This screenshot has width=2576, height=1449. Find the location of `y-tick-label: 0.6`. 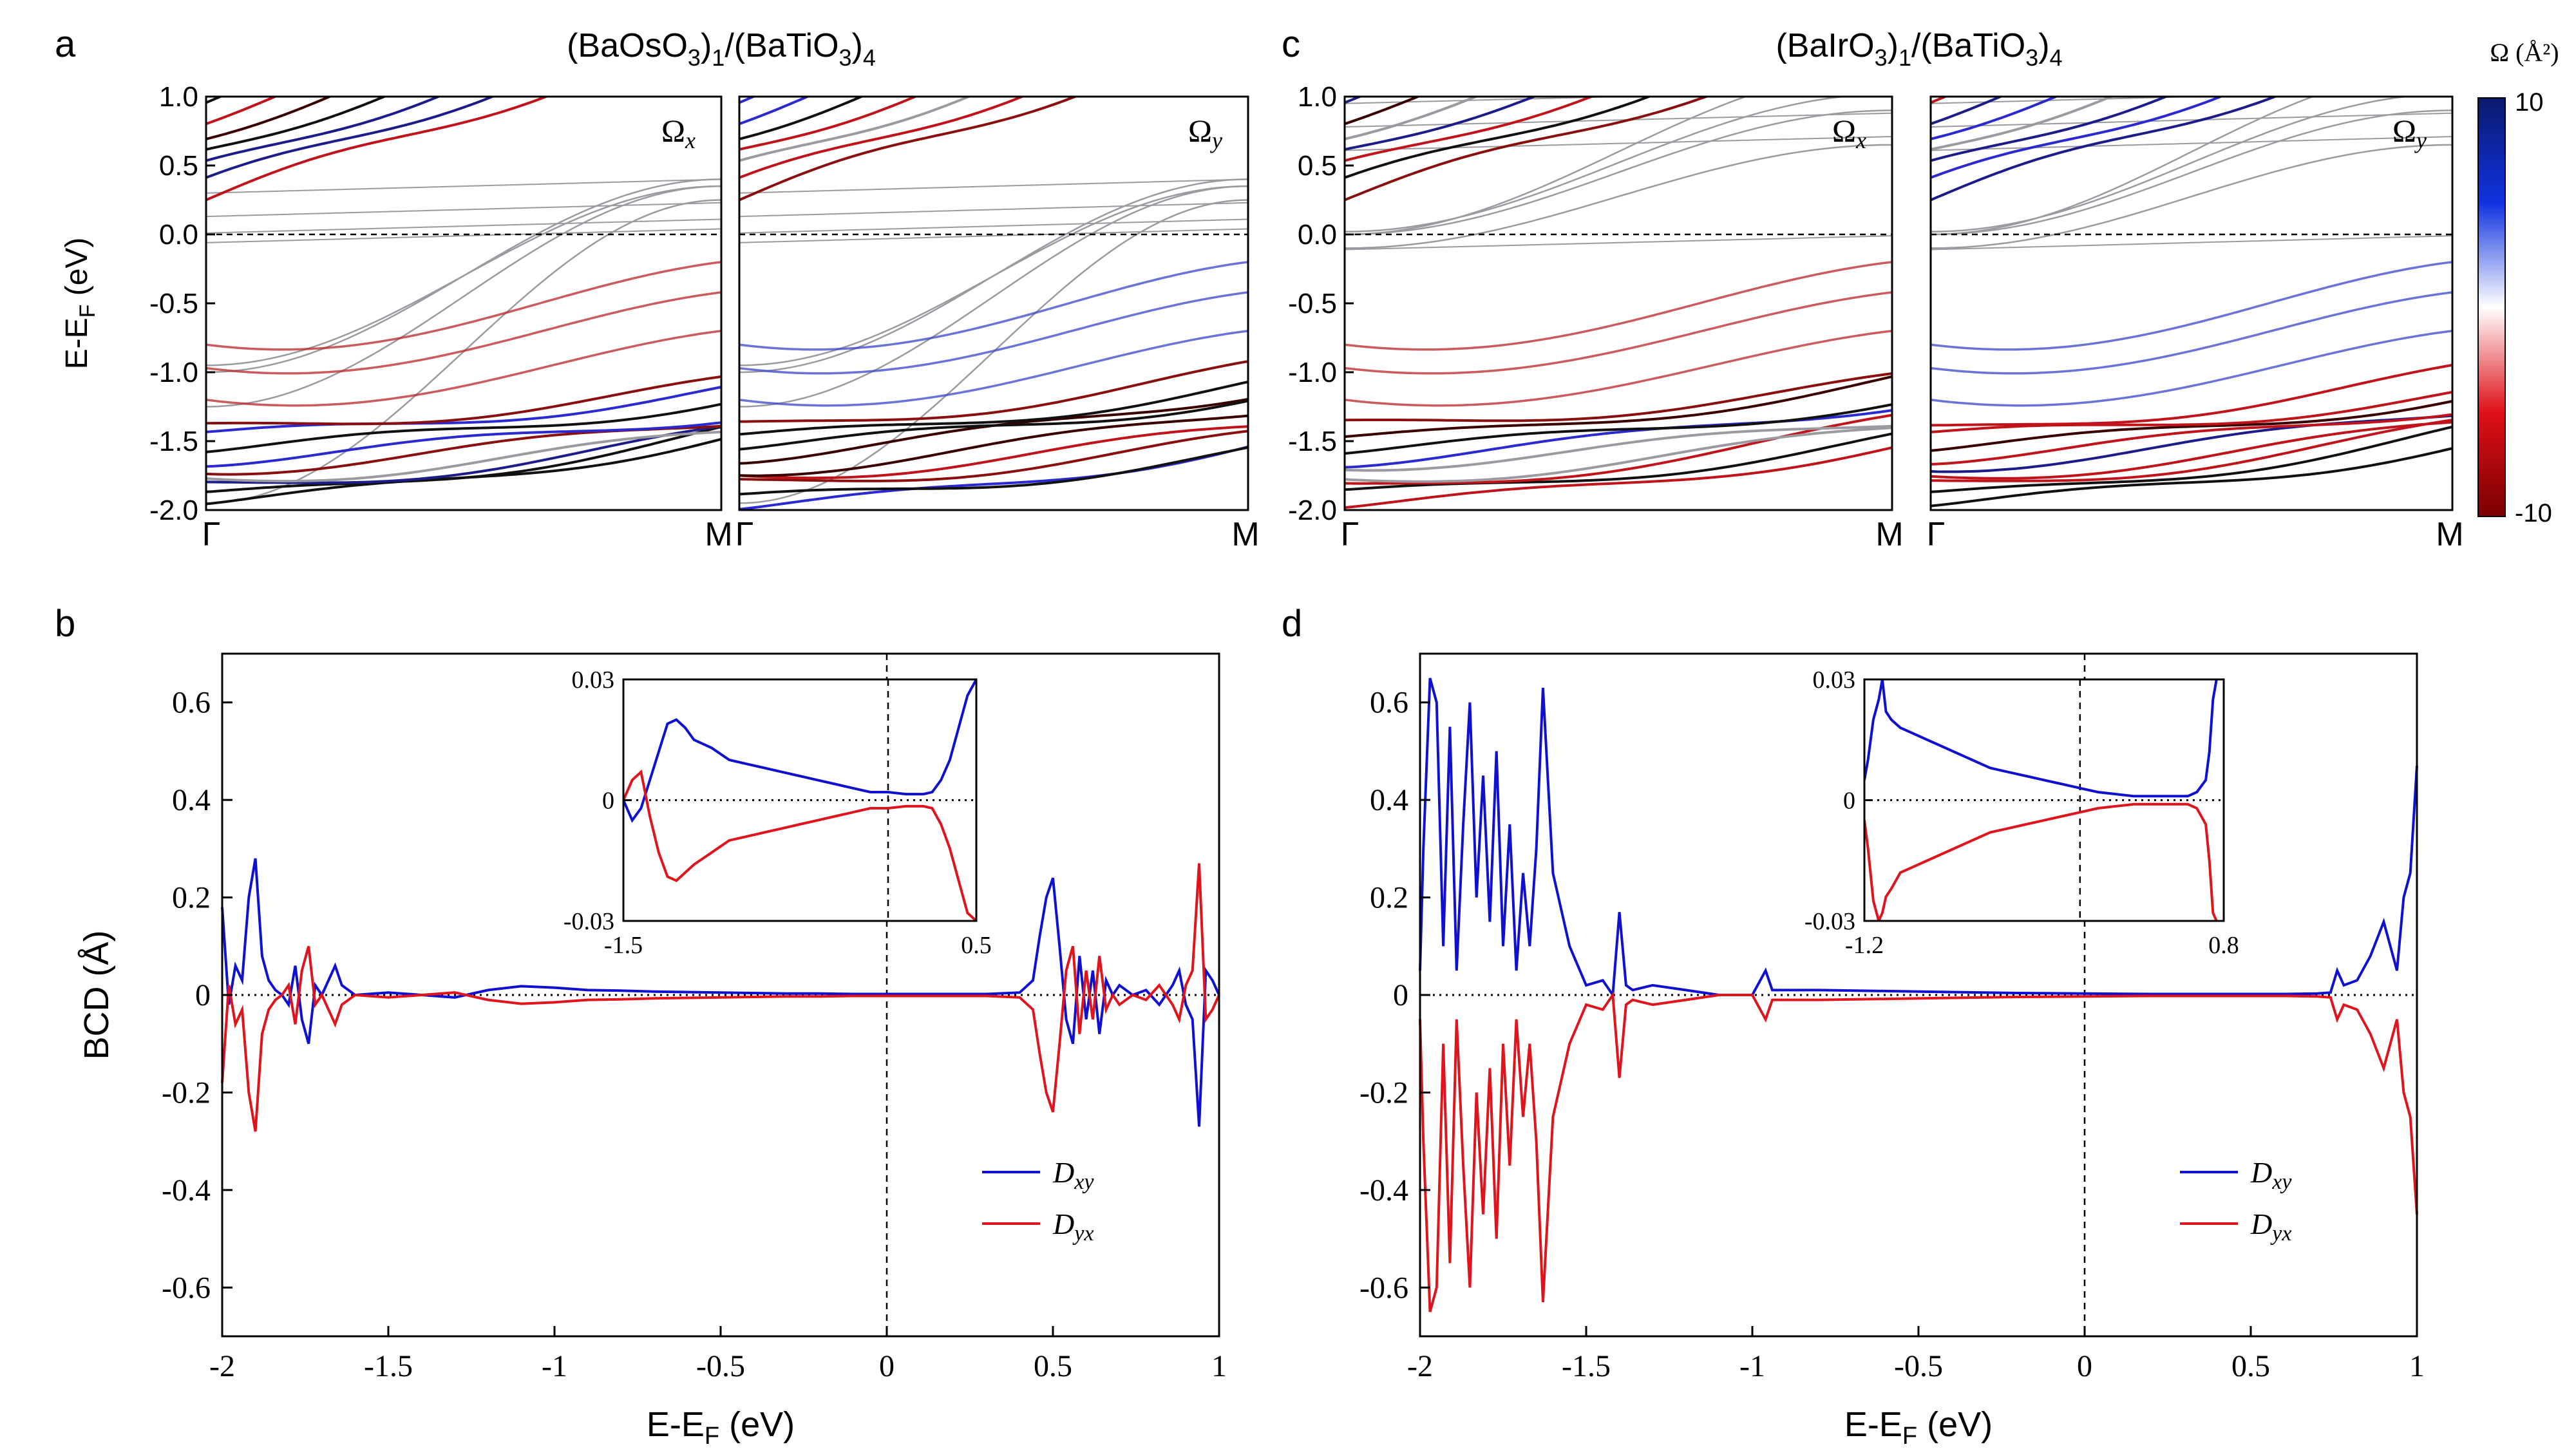

y-tick-label: 0.6 is located at coordinates (191, 703).